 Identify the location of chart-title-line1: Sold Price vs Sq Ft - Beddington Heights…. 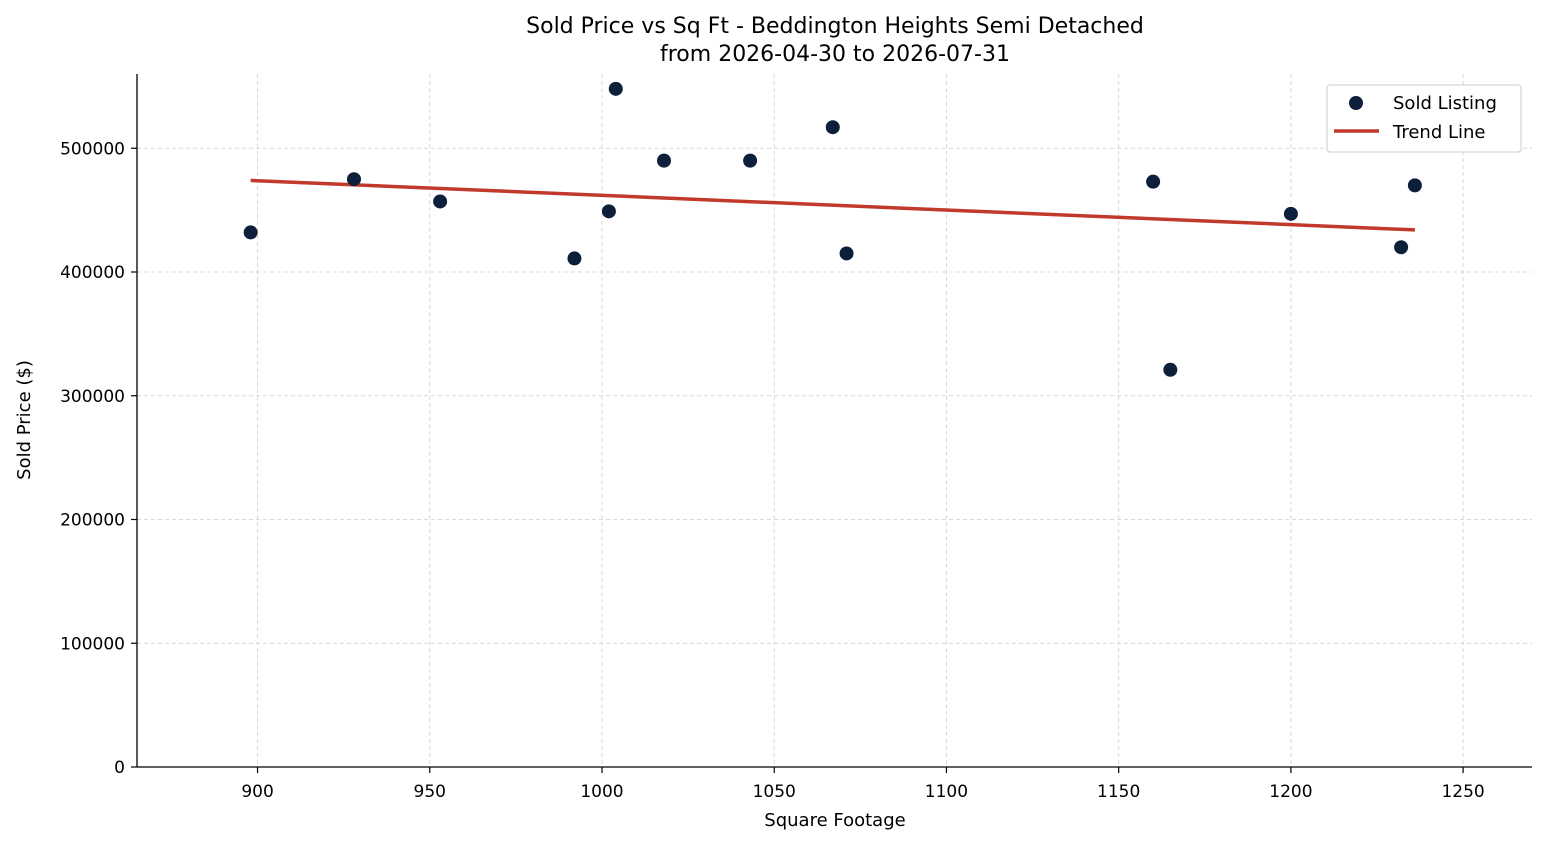
(835, 26).